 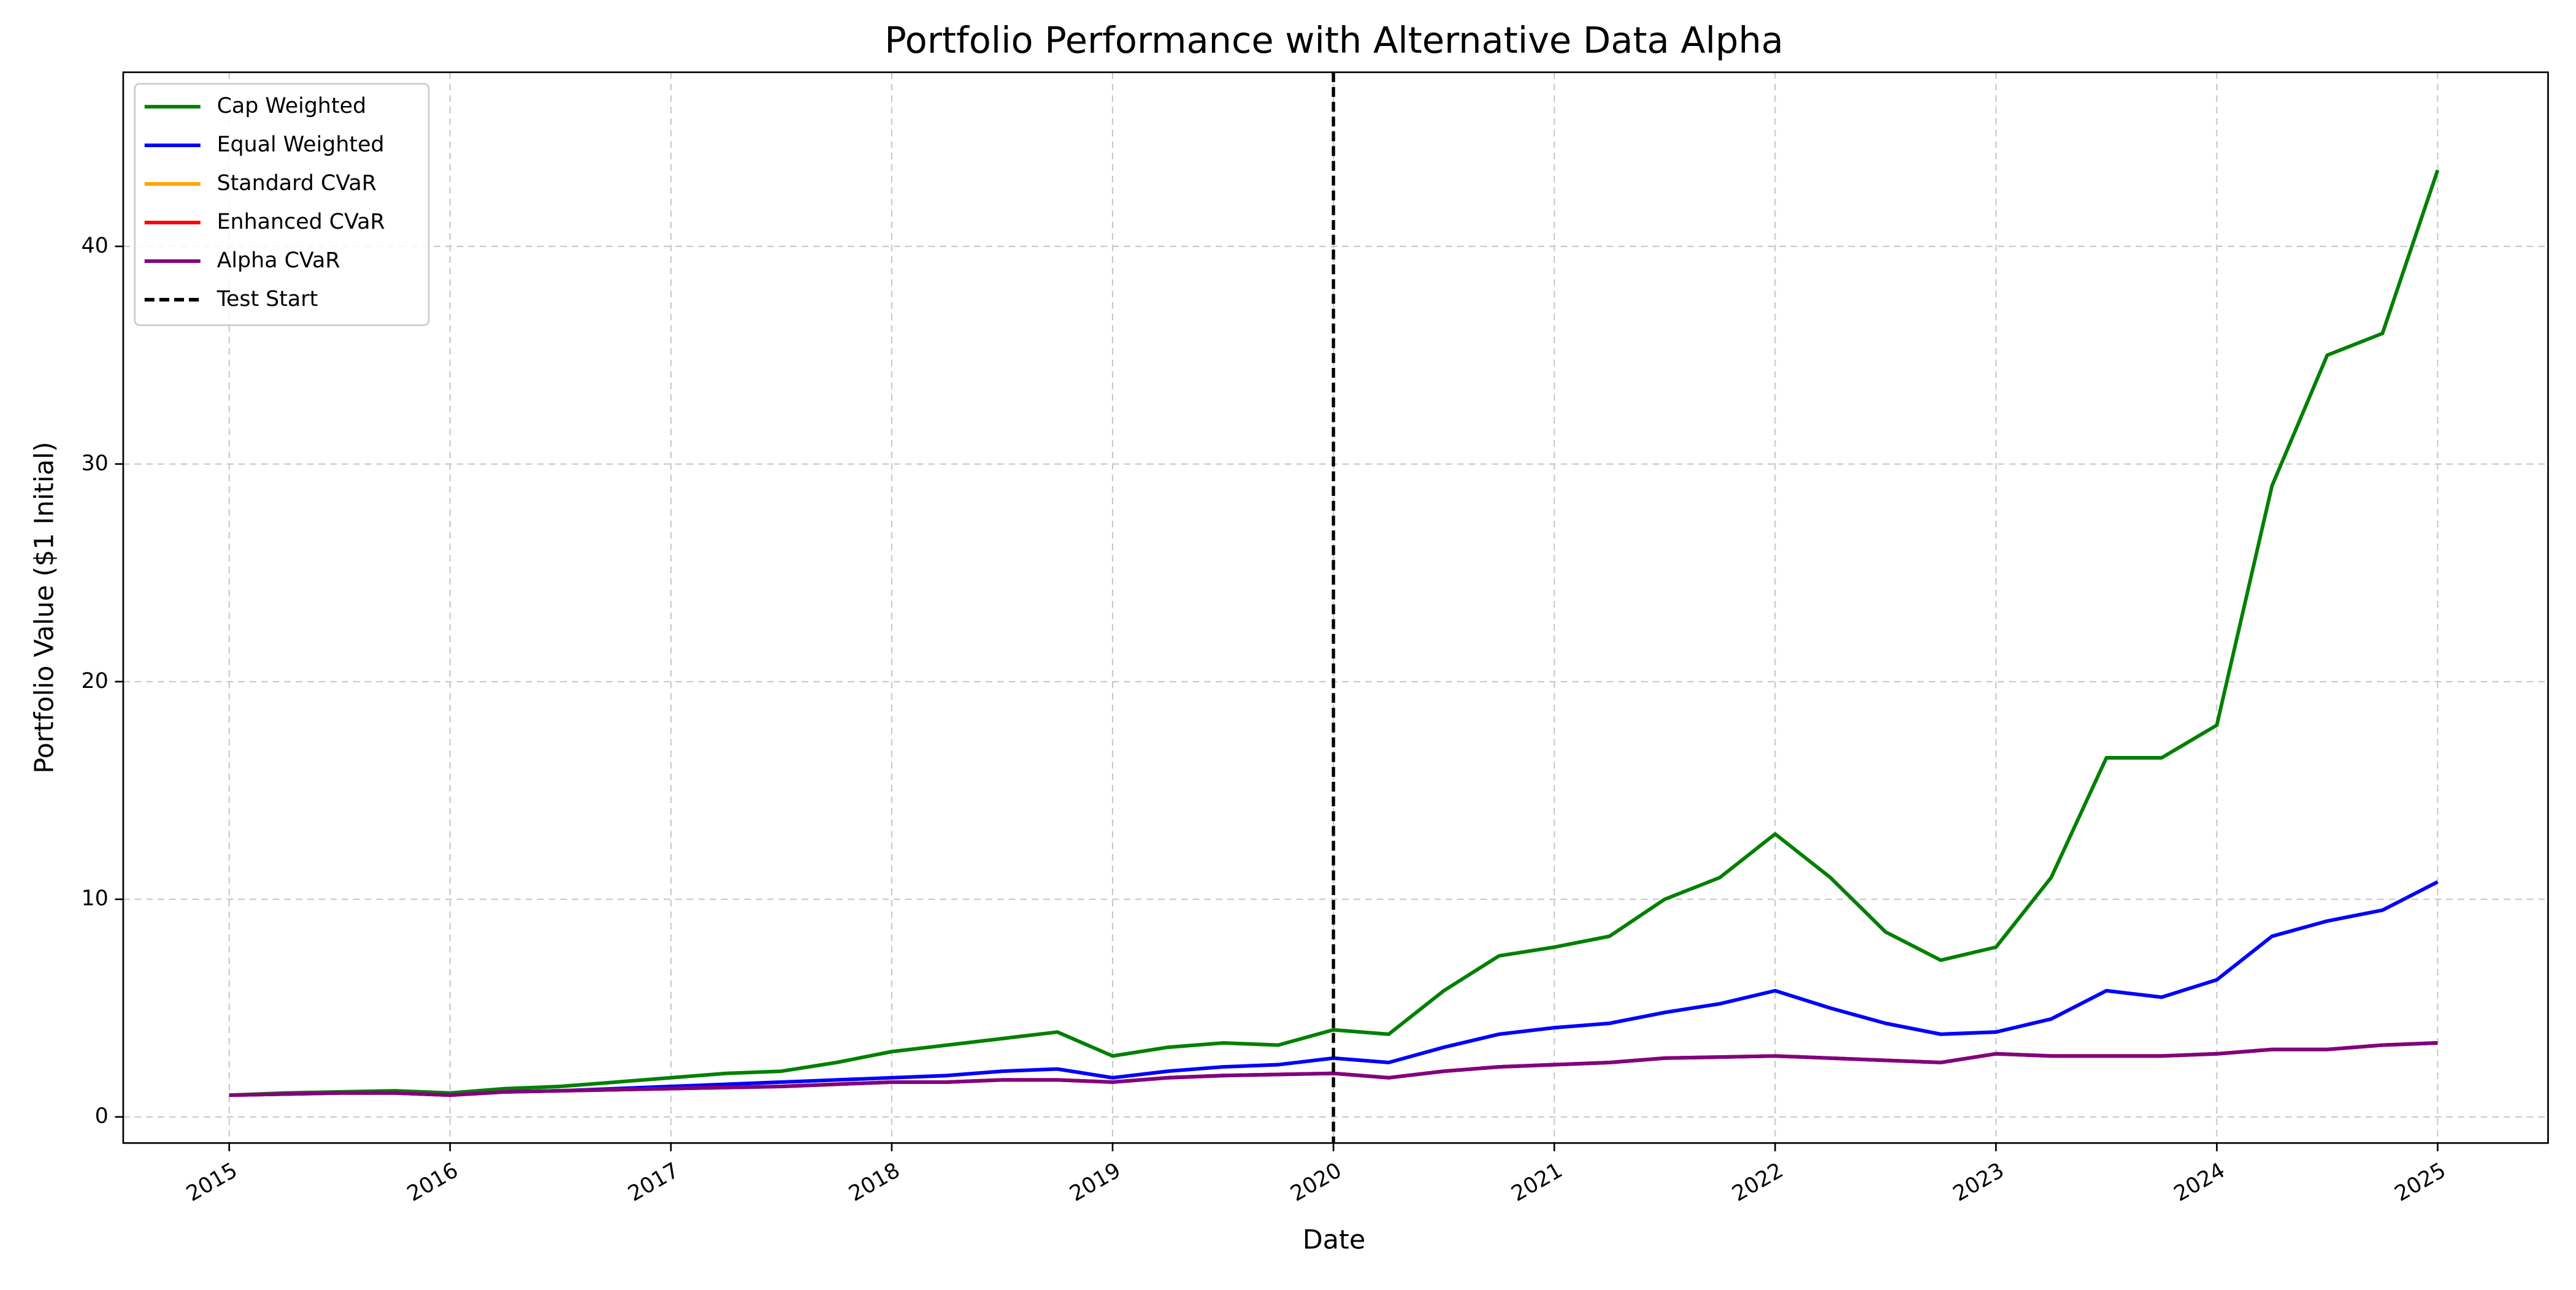 I want to click on legend-label: Test Start, so click(x=267, y=299).